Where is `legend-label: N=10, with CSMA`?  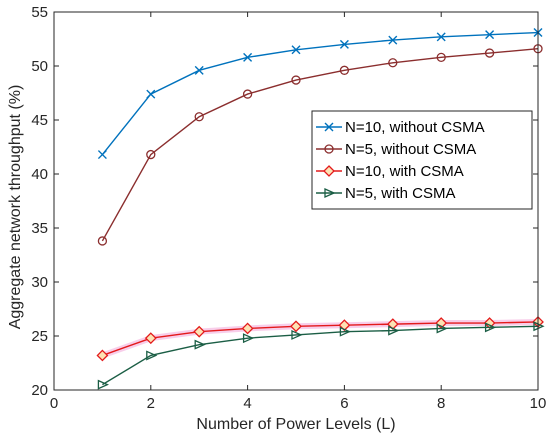 legend-label: N=10, with CSMA is located at coordinates (404, 171).